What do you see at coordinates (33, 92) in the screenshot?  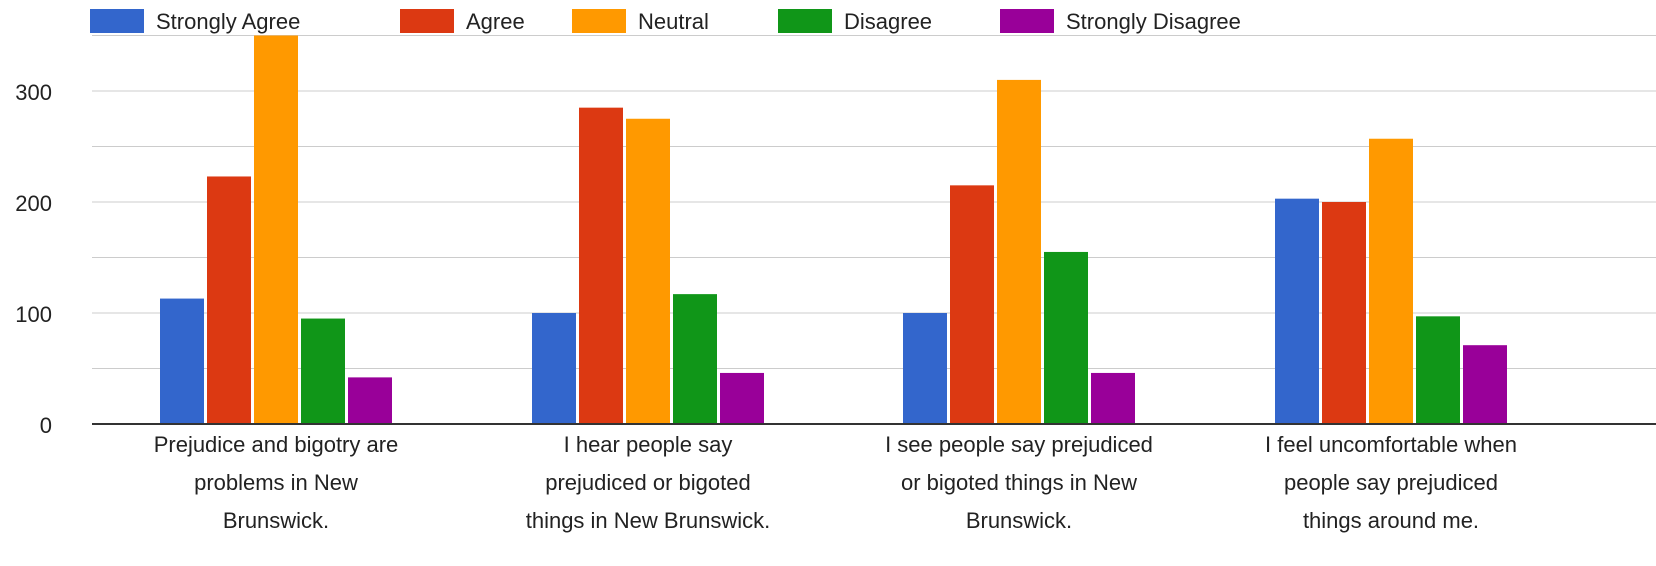 I see `y-tick-label: 300` at bounding box center [33, 92].